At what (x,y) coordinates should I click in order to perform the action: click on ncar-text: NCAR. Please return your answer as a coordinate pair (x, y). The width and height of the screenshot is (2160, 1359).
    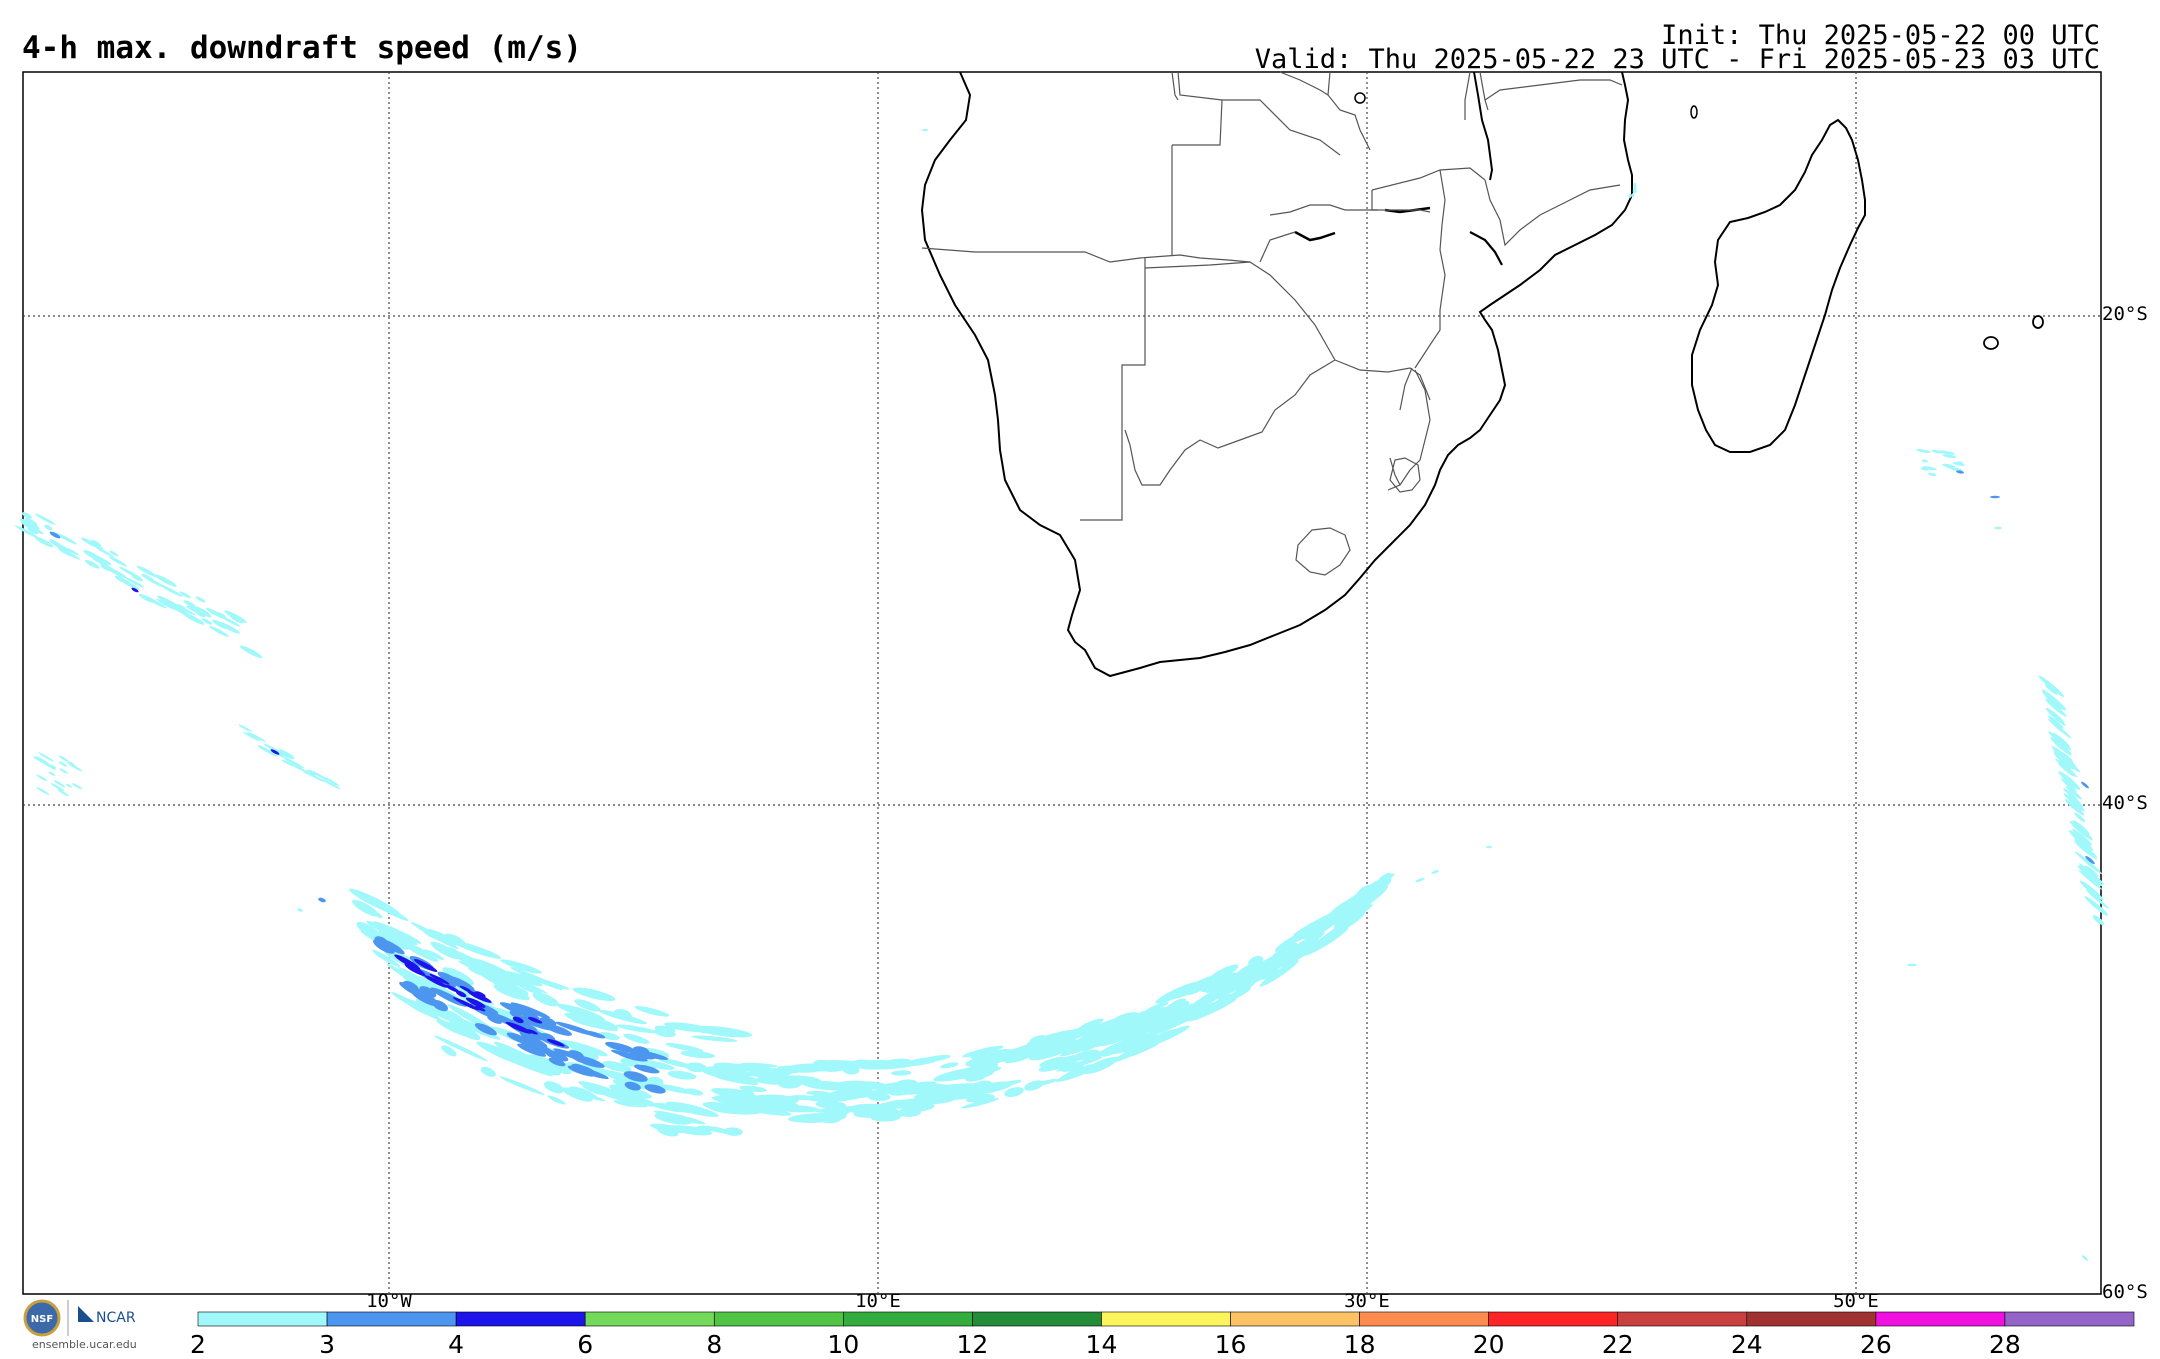
    Looking at the image, I should click on (116, 1318).